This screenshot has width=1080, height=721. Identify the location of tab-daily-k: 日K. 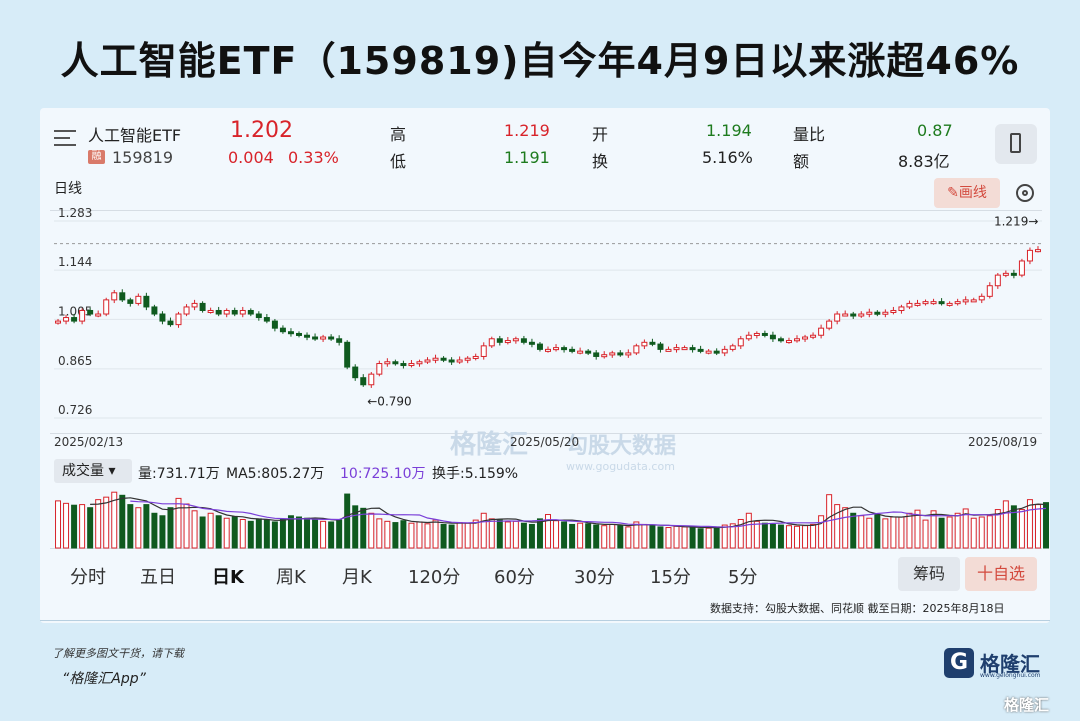
(228, 577).